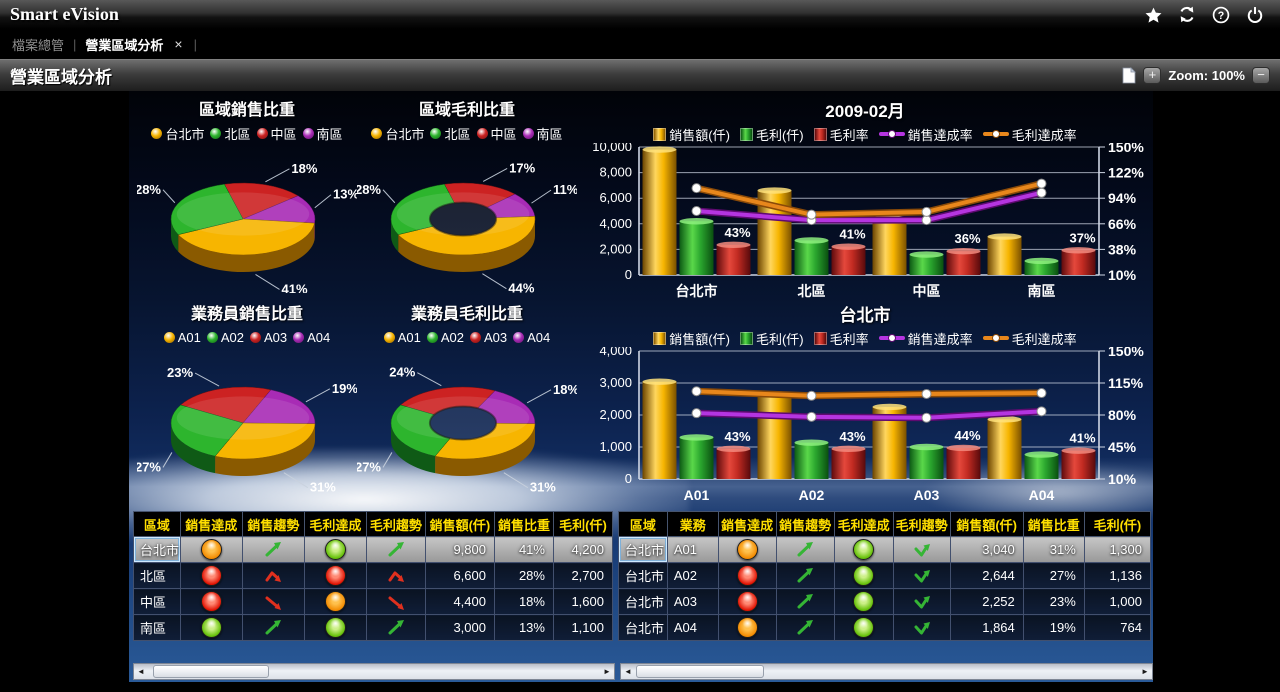 The height and width of the screenshot is (692, 1280). What do you see at coordinates (886, 671) in the screenshot?
I see `horizontal-scrollbar-right: ◄ ►` at bounding box center [886, 671].